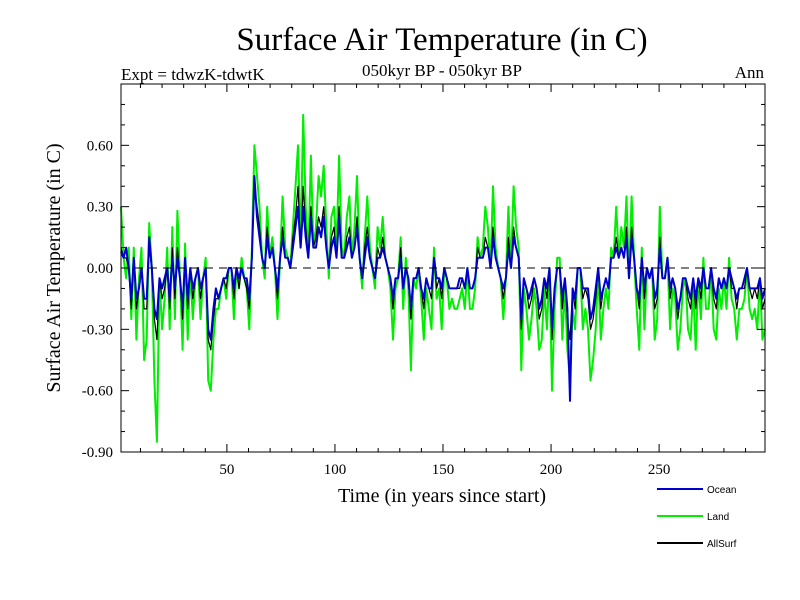  I want to click on x-tick-label: 250, so click(659, 470).